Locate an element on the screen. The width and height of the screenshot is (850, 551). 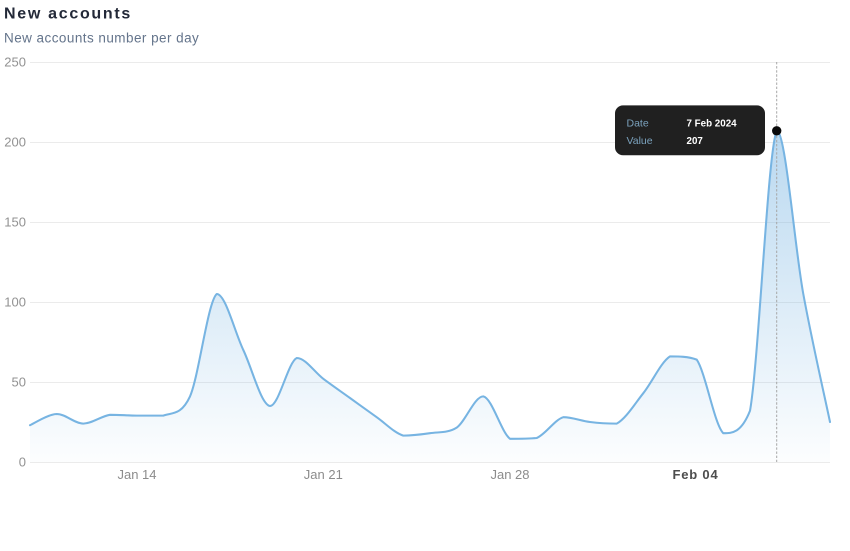
svg-text: Jan 14 is located at coordinates (136, 474).